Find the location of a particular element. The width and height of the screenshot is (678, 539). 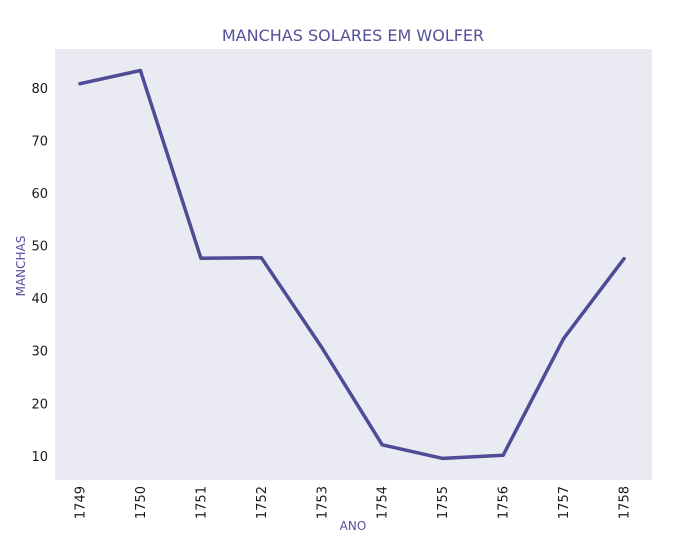

y-tick-label: 40 is located at coordinates (39, 299).